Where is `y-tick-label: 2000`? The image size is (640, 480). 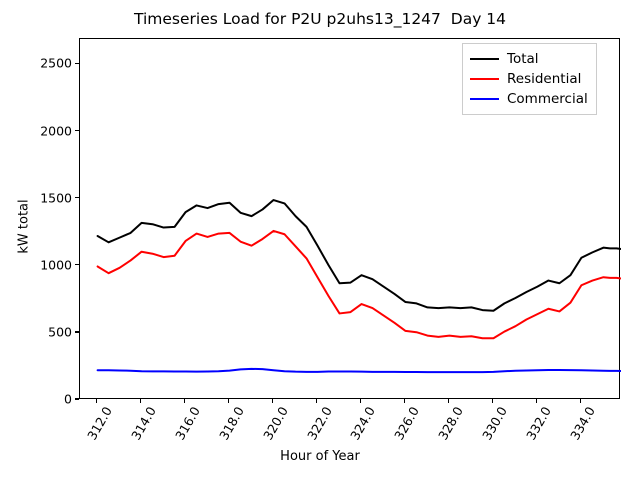 y-tick-label: 2000 is located at coordinates (56, 131).